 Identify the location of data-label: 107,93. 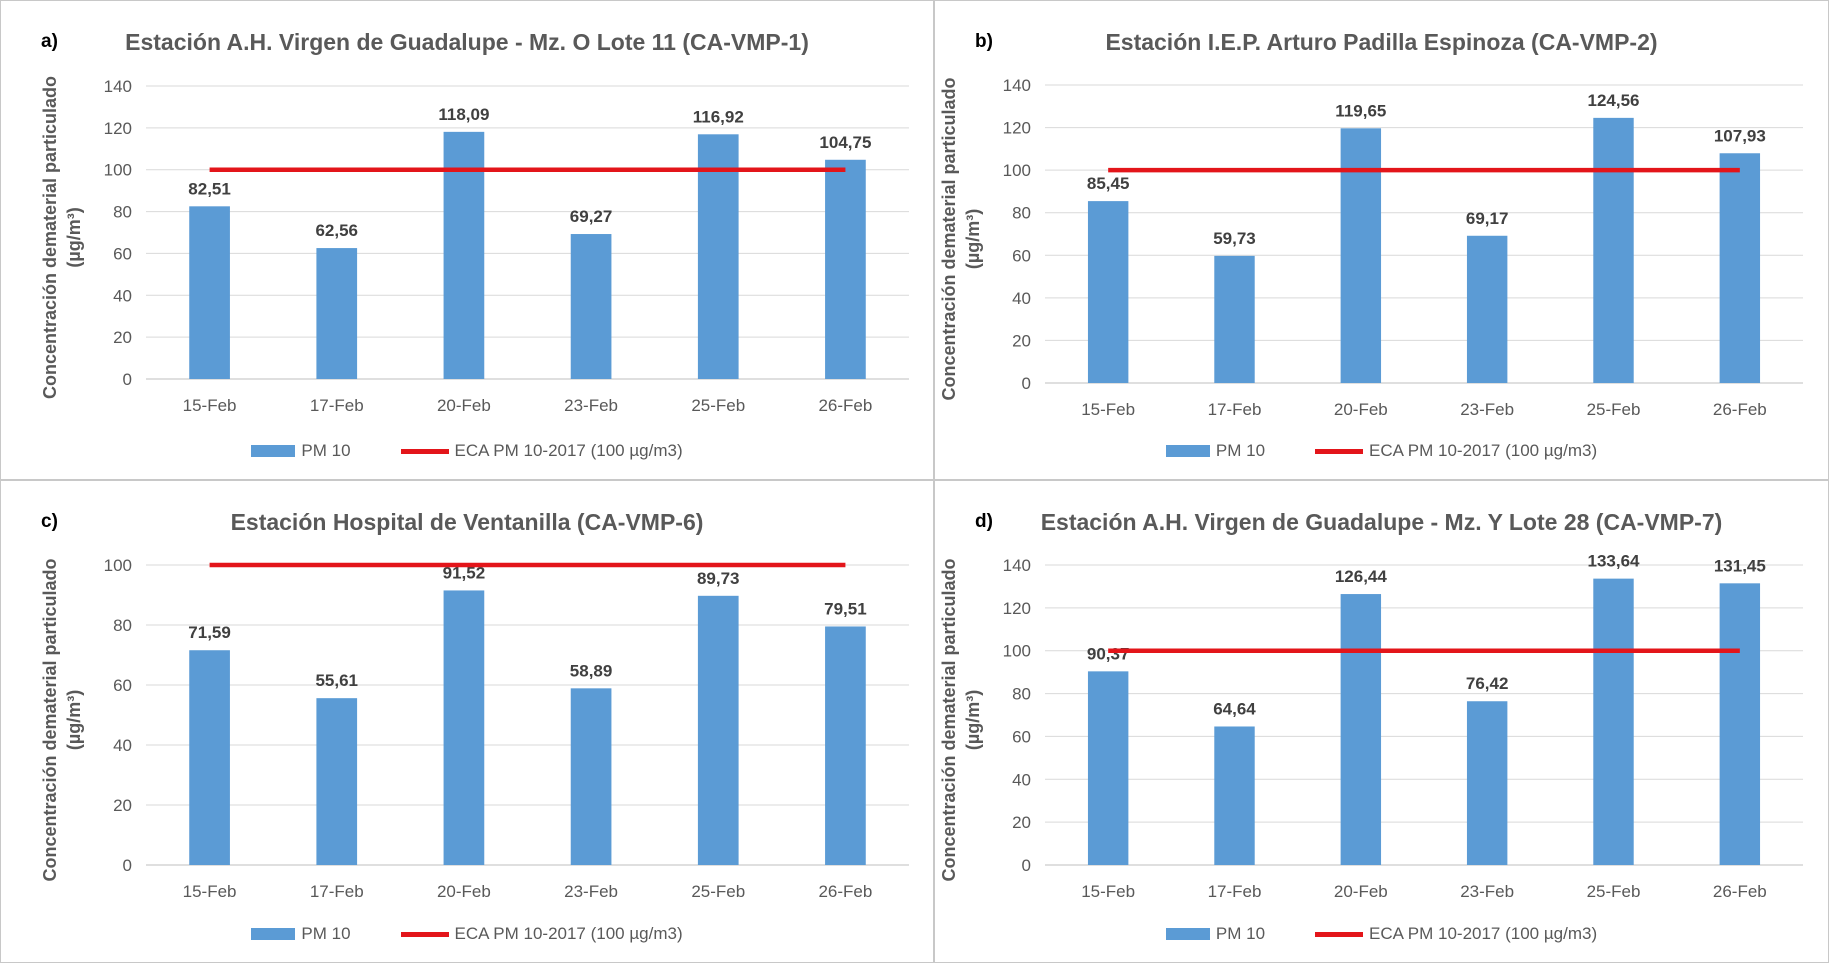
(1740, 135).